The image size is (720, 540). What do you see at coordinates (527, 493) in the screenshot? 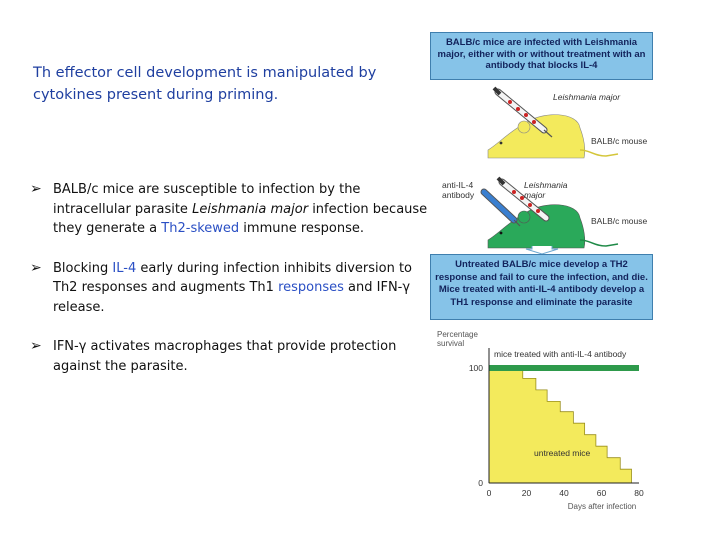
I see `x-tick-label: 20` at bounding box center [527, 493].